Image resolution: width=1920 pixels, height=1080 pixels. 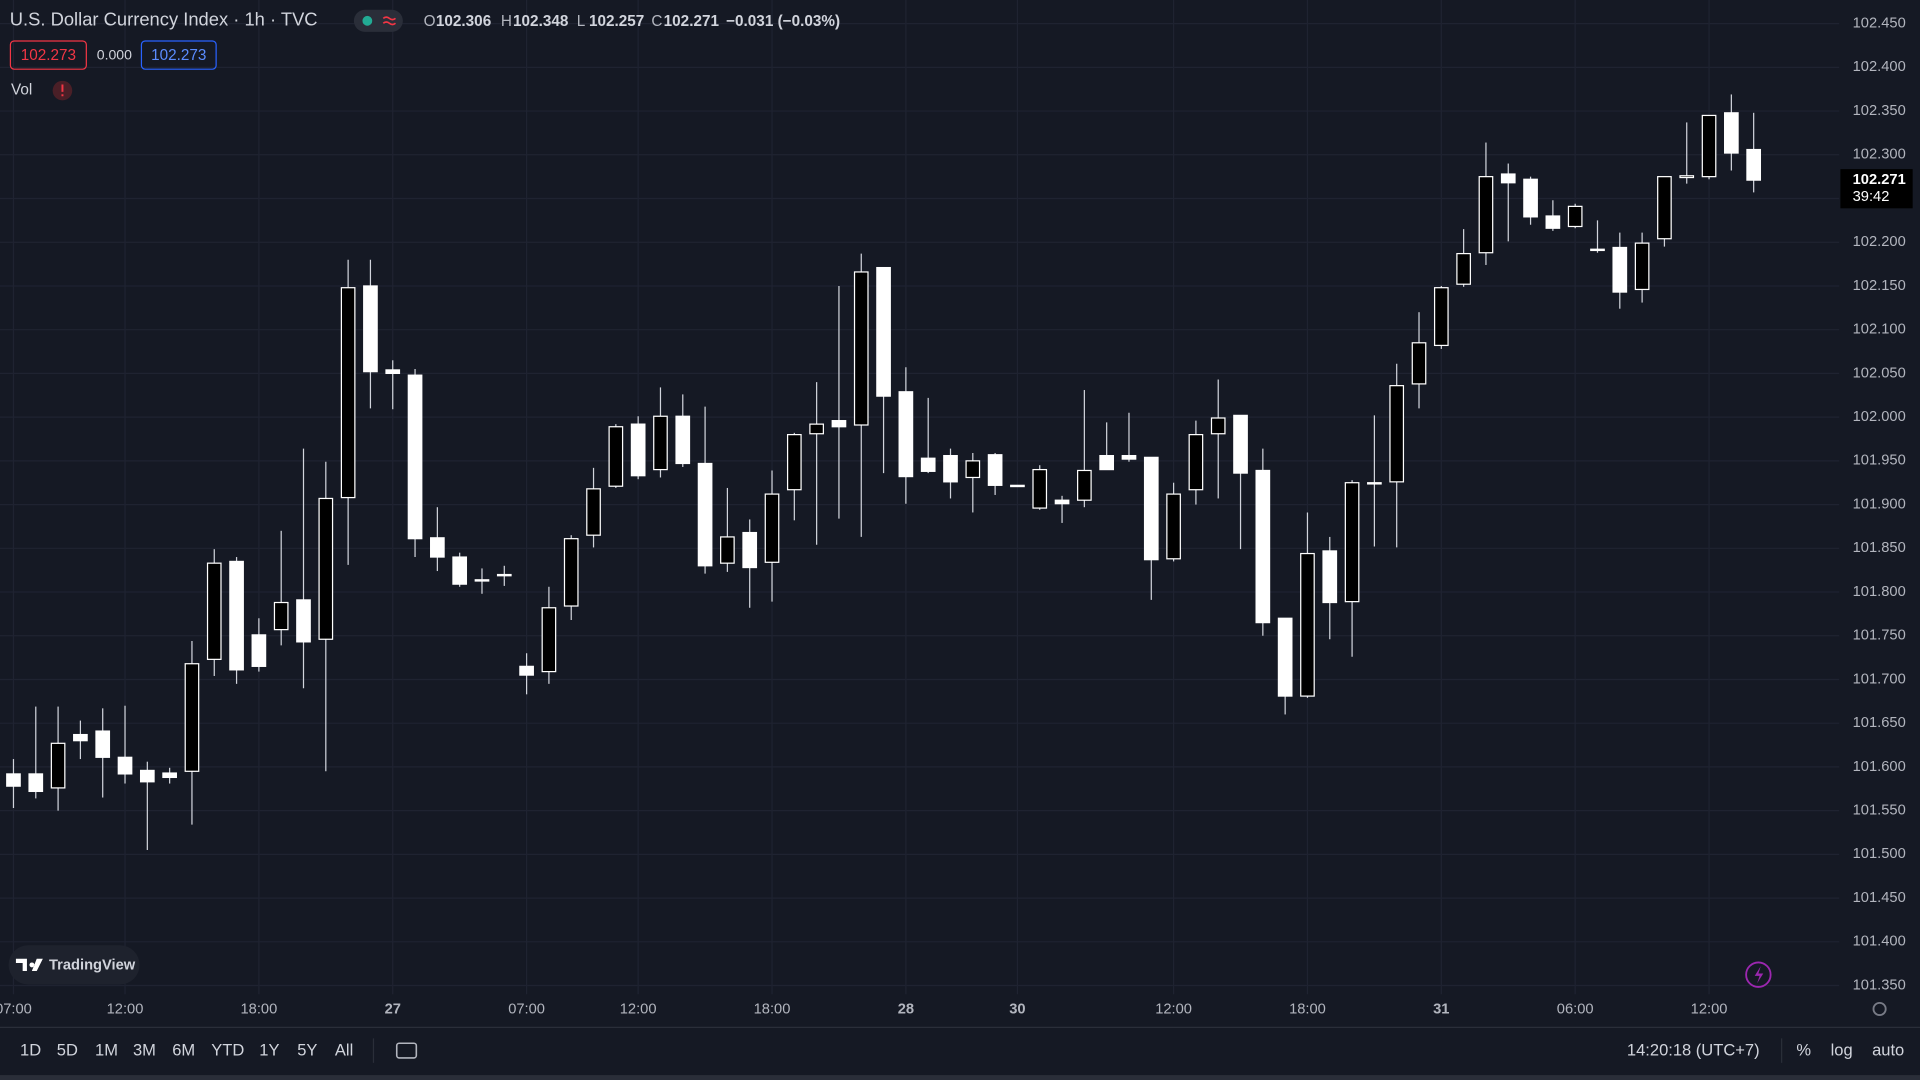 I want to click on range-button: All, so click(x=344, y=1050).